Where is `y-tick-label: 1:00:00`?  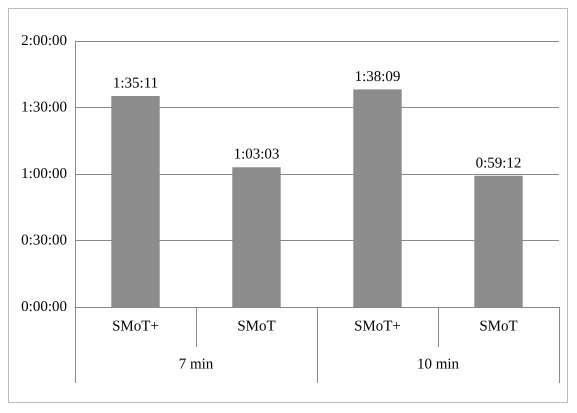 y-tick-label: 1:00:00 is located at coordinates (44, 174).